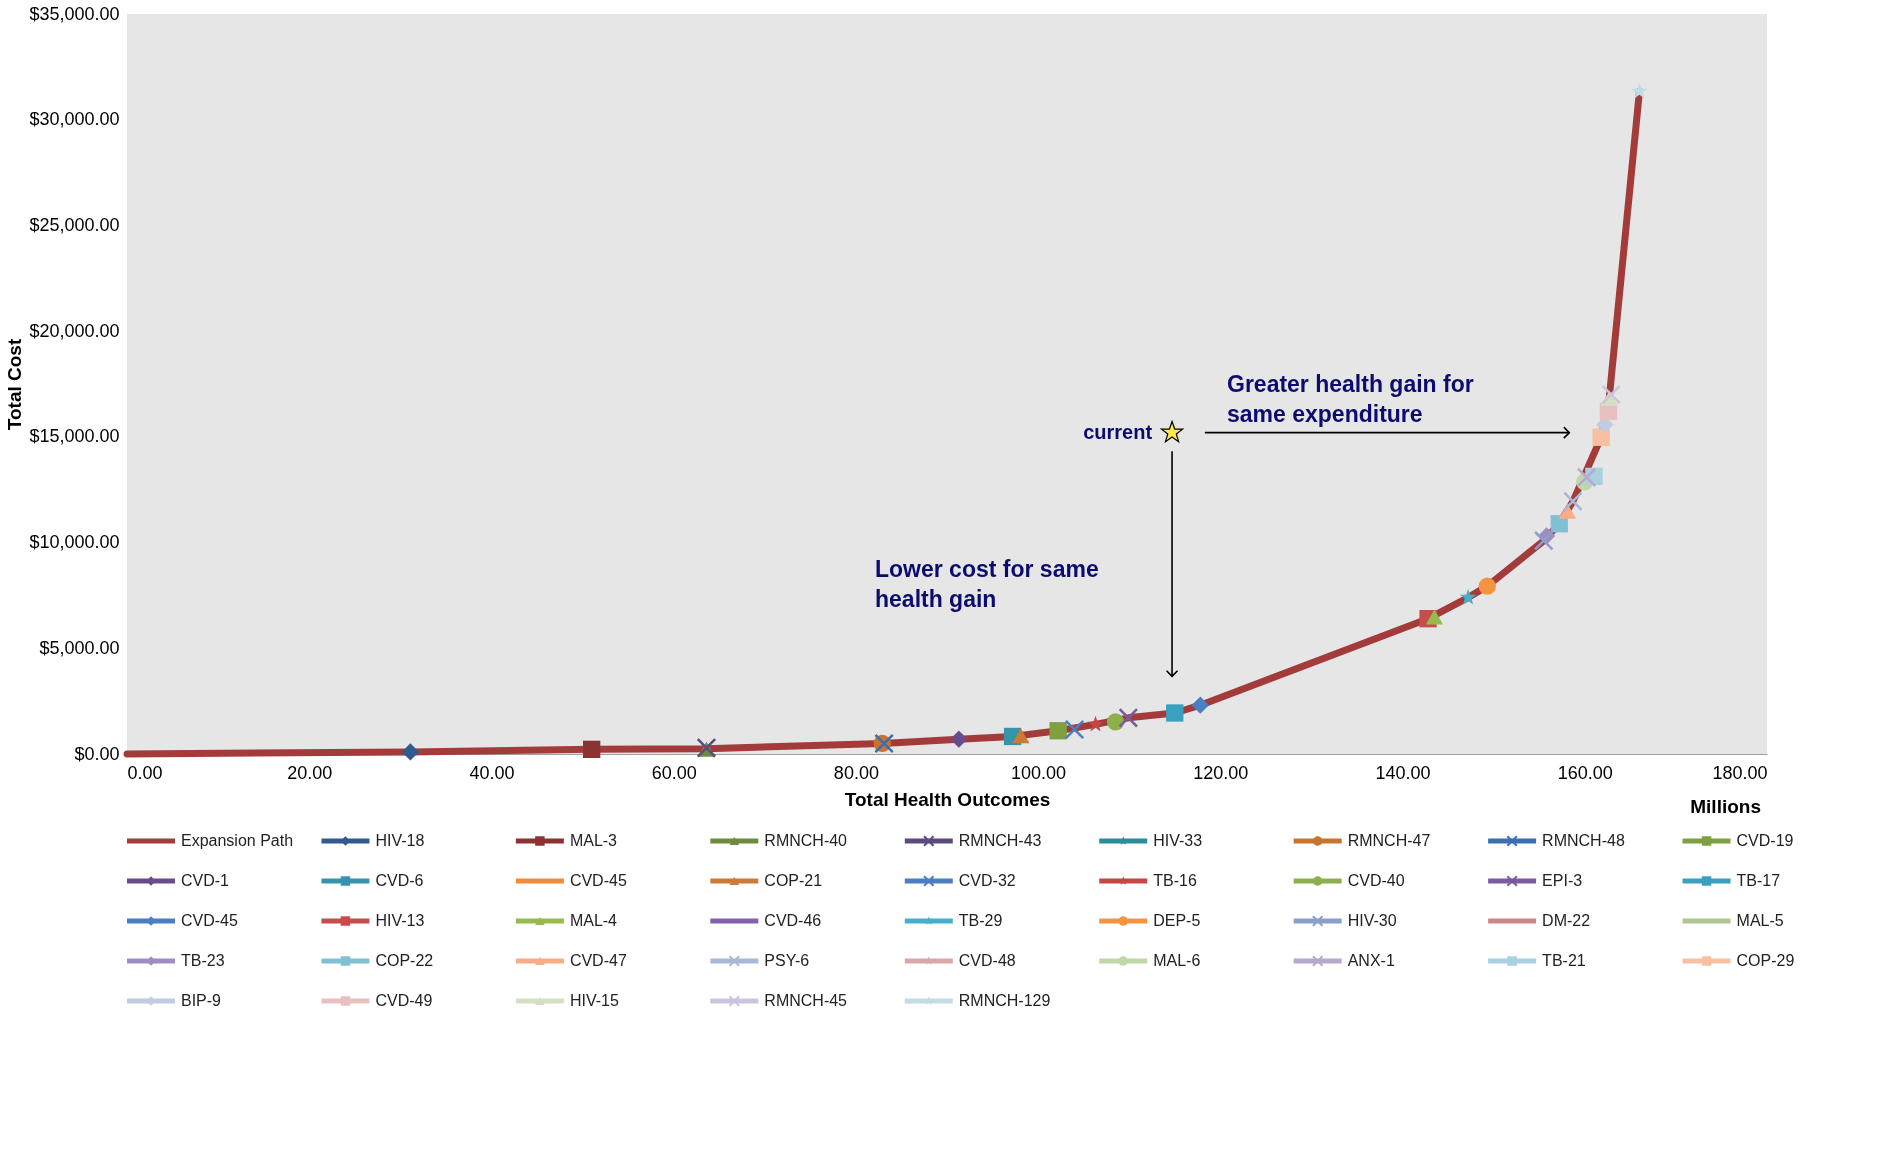 Image resolution: width=1885 pixels, height=1171 pixels. Describe the element at coordinates (1740, 772) in the screenshot. I see `x-tick-label: 180.00` at that location.